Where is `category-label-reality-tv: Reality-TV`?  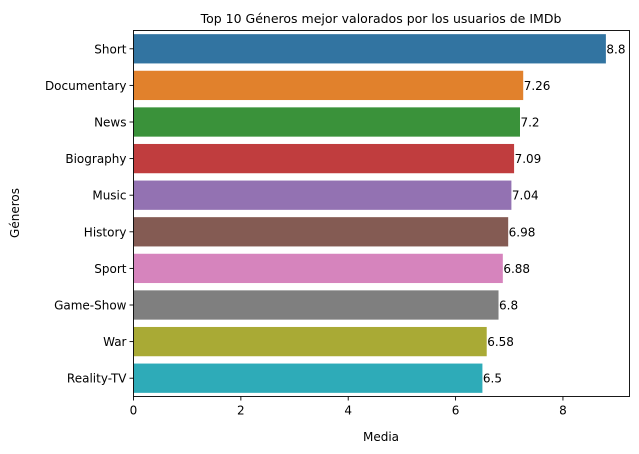
category-label-reality-tv: Reality-TV is located at coordinates (97, 379).